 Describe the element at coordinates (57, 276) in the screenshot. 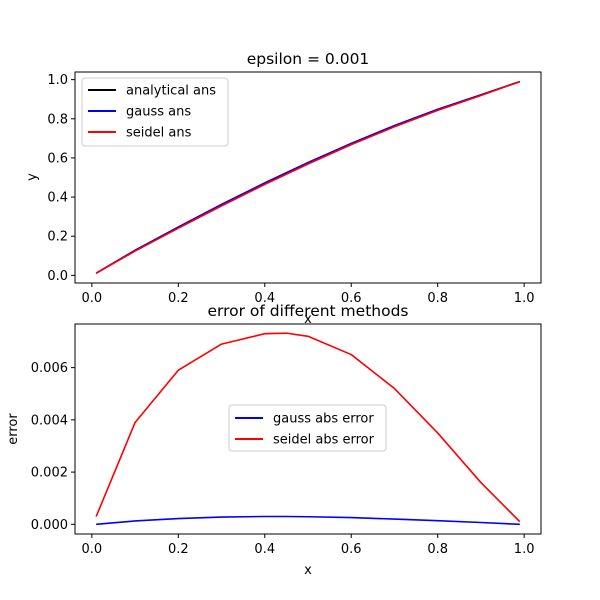

I see `y-tick-label: 0.0` at that location.